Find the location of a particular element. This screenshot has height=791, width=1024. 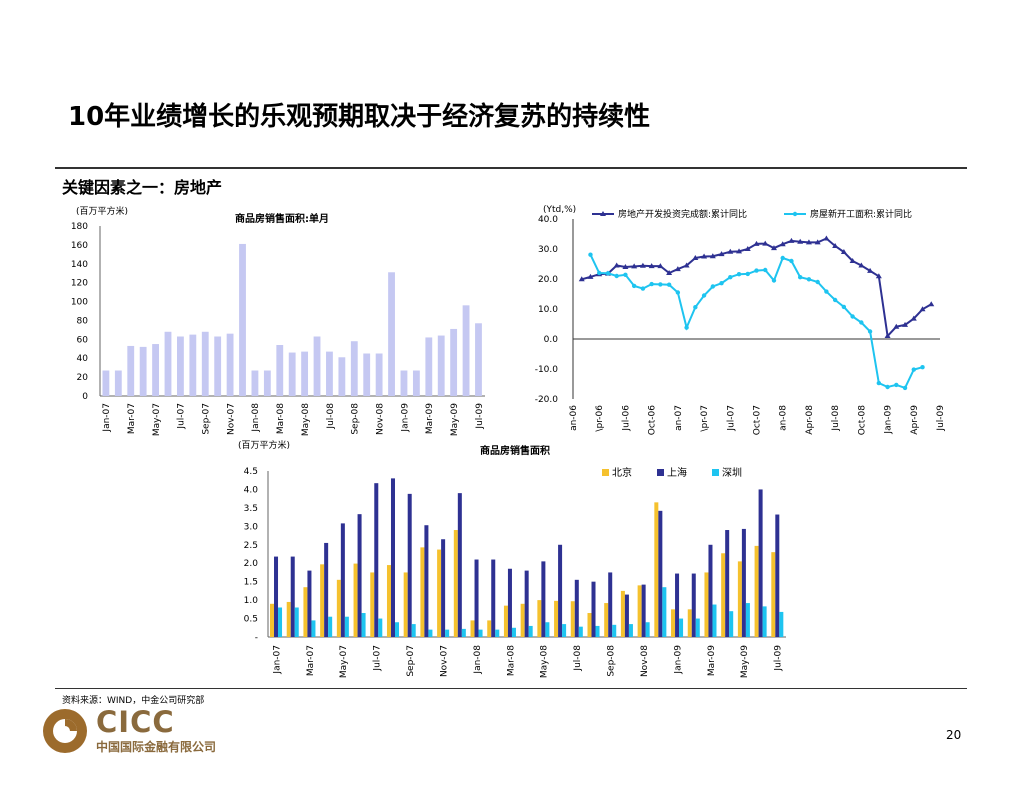

y-tick-label: 40 is located at coordinates (83, 359).